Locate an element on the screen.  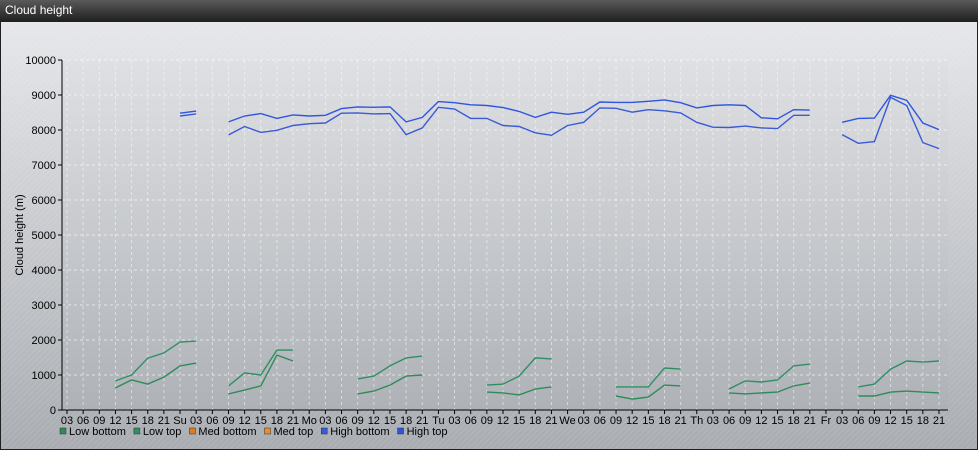
y-tick-label: 0 is located at coordinates (53, 411).